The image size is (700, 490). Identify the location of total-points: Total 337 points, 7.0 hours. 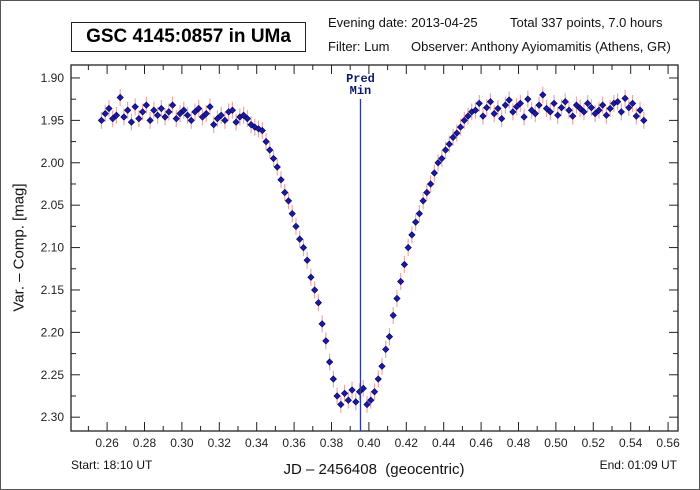
(586, 22).